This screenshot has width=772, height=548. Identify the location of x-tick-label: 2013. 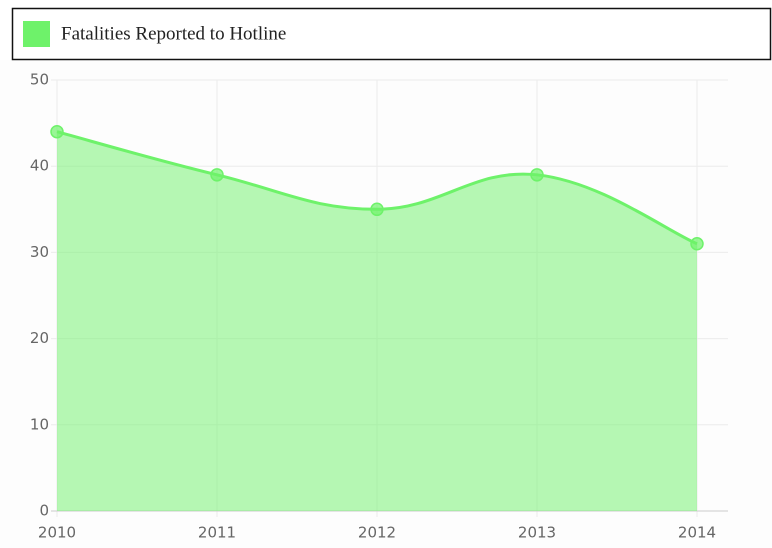
(537, 533).